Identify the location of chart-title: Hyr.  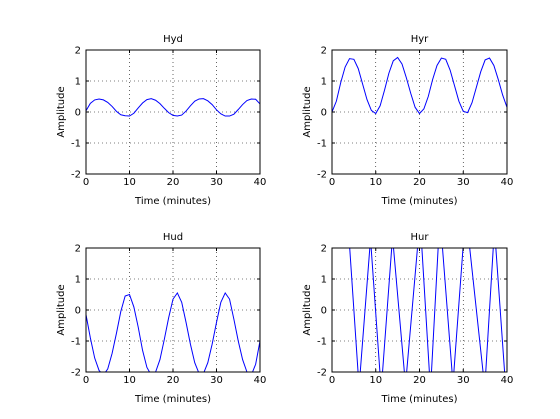
(420, 39).